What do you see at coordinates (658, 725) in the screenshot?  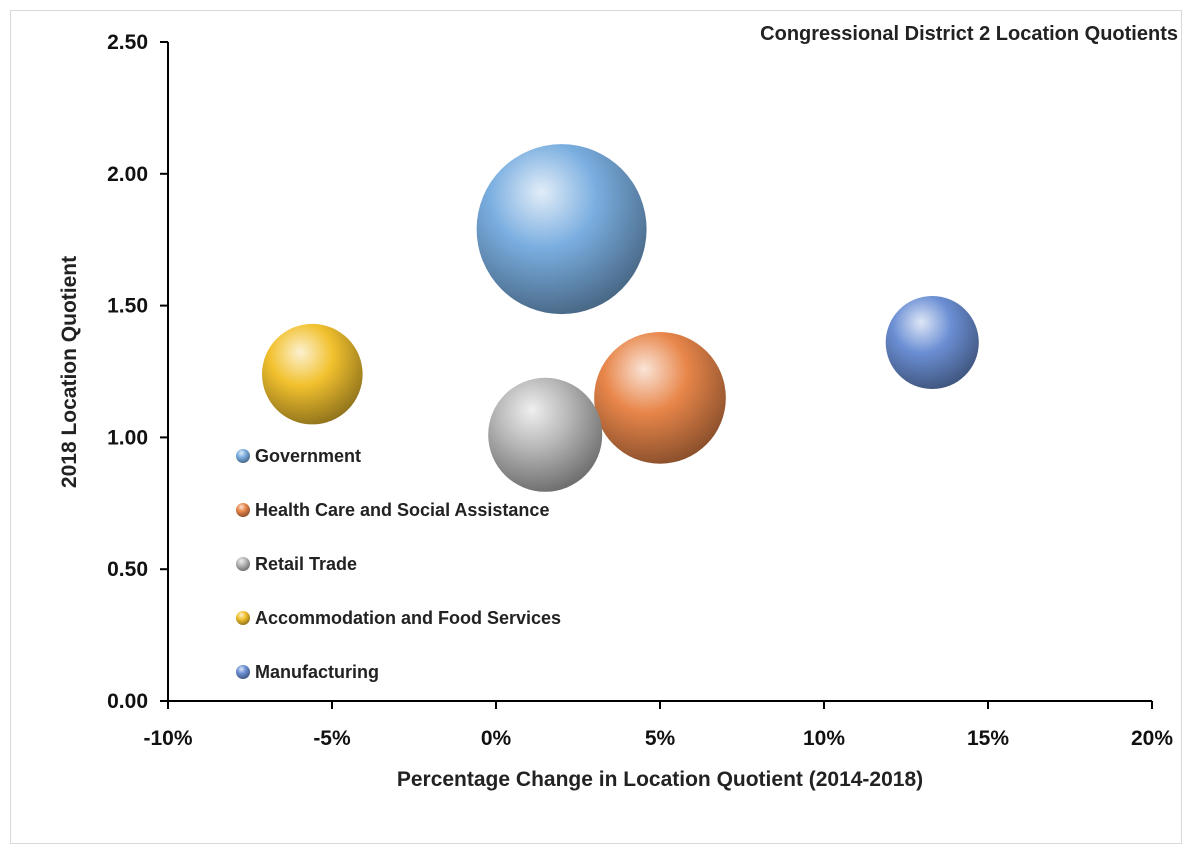 I see `x-axis: -10% -5% 0% 5% 10% 15% 20%` at bounding box center [658, 725].